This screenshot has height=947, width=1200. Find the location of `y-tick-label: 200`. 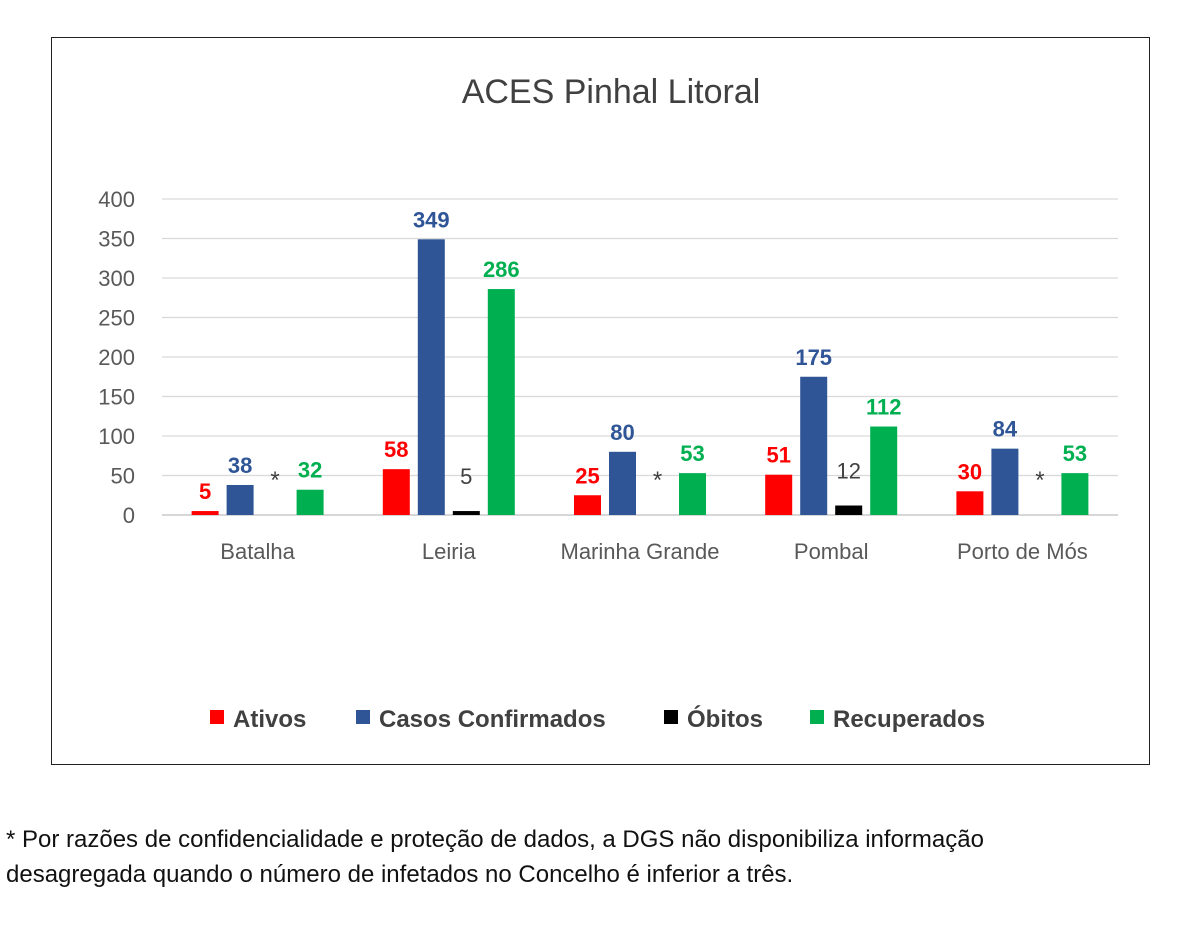

y-tick-label: 200 is located at coordinates (116, 357).